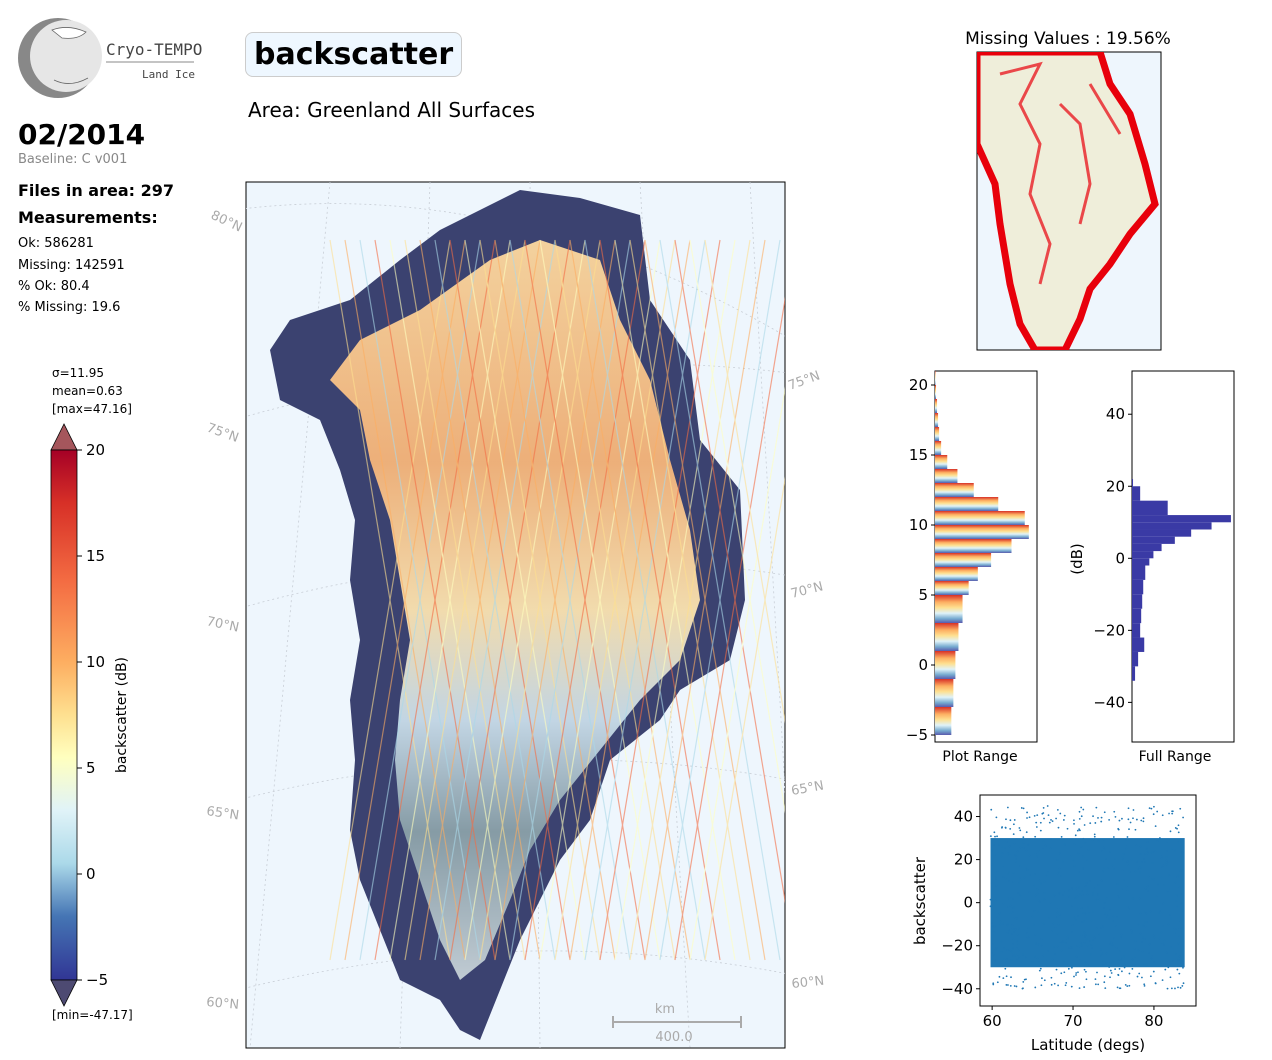 The width and height of the screenshot is (1272, 1060). What do you see at coordinates (122, 715) in the screenshot?
I see `colorbar-label: backscatter (dB)` at bounding box center [122, 715].